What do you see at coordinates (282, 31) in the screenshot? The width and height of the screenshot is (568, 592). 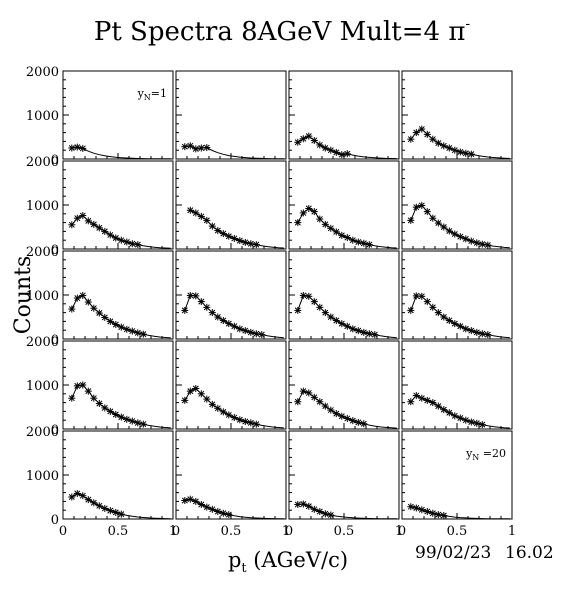 I see `figure-title: Pt Spectra 8AGeV Mult=4 π-` at bounding box center [282, 31].